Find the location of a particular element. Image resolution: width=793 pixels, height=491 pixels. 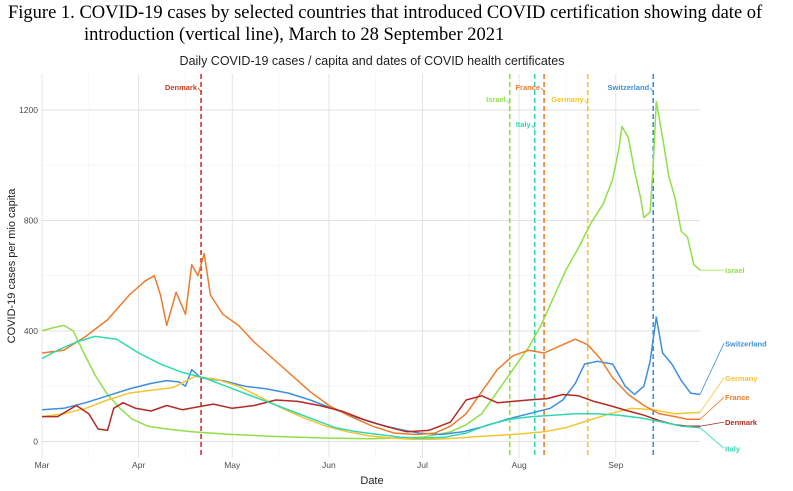

x-tick-label: Jun is located at coordinates (329, 465).